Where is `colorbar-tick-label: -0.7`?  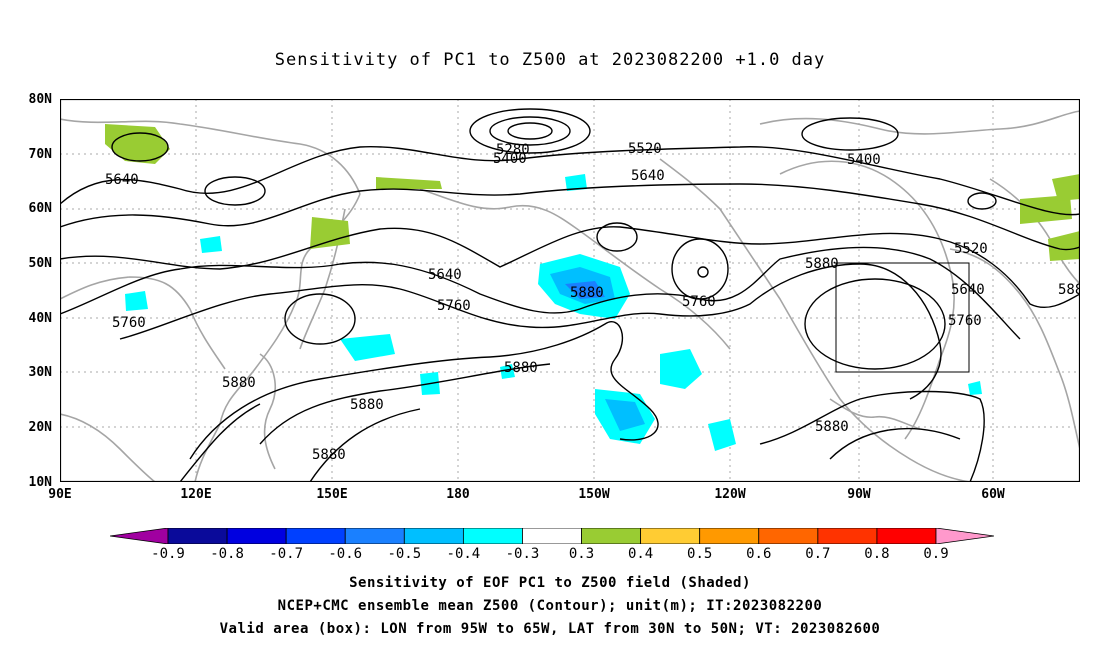 colorbar-tick-label: -0.7 is located at coordinates (286, 554).